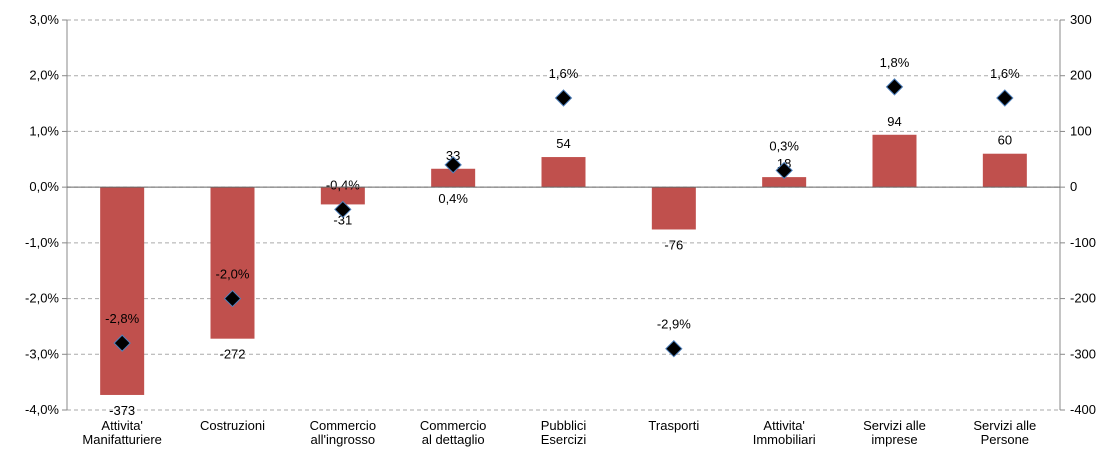 Image resolution: width=1117 pixels, height=466 pixels. I want to click on y2-tick-label: -400, so click(1083, 409).